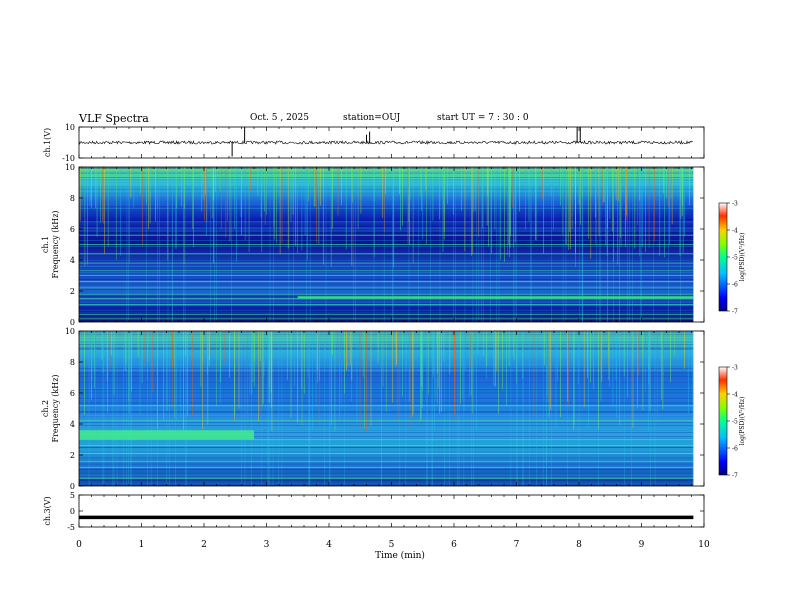 The width and height of the screenshot is (792, 612). Describe the element at coordinates (723, 421) in the screenshot. I see `ch2-spectrogram-colorbar` at that location.